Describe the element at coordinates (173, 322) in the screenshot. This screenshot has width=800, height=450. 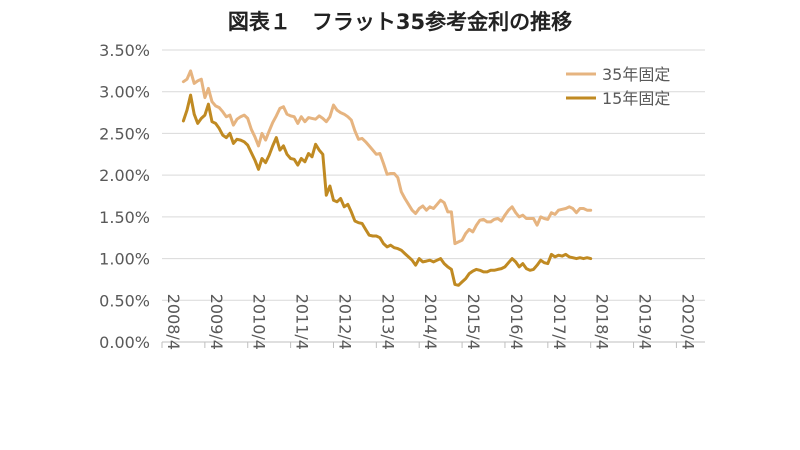
I see `x-tick-label: 2008/4` at that location.